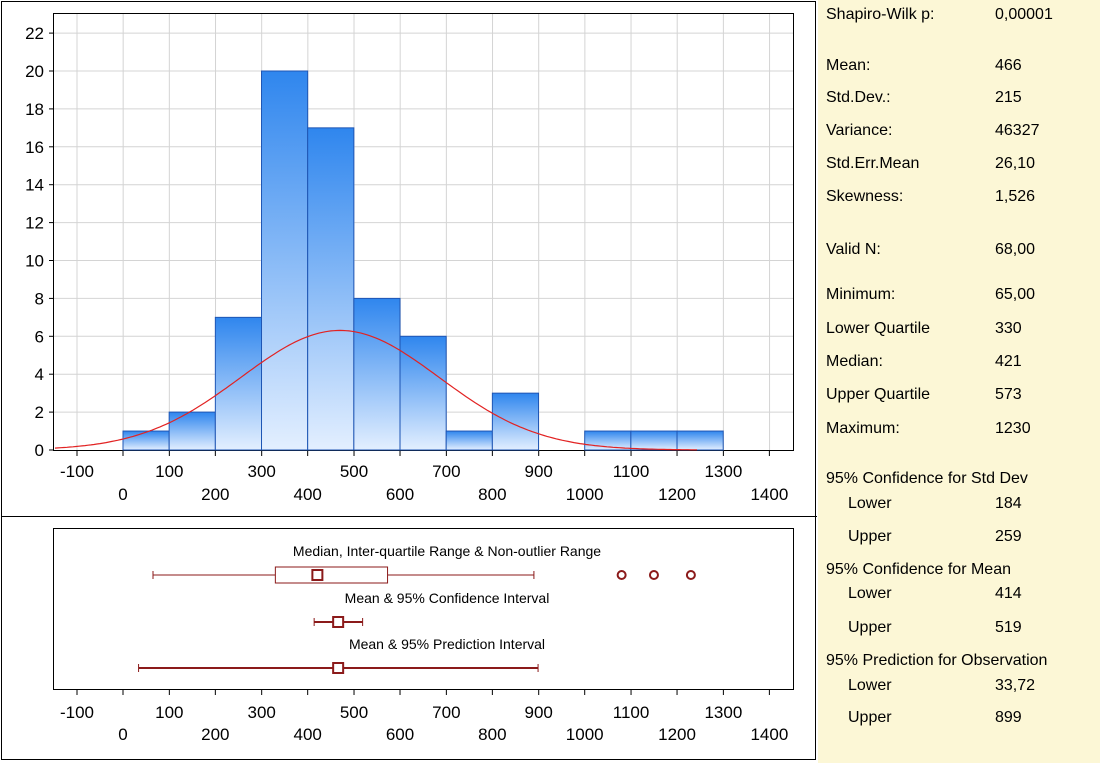 The width and height of the screenshot is (1100, 763). What do you see at coordinates (39, 336) in the screenshot?
I see `y-tick-label: 6` at bounding box center [39, 336].